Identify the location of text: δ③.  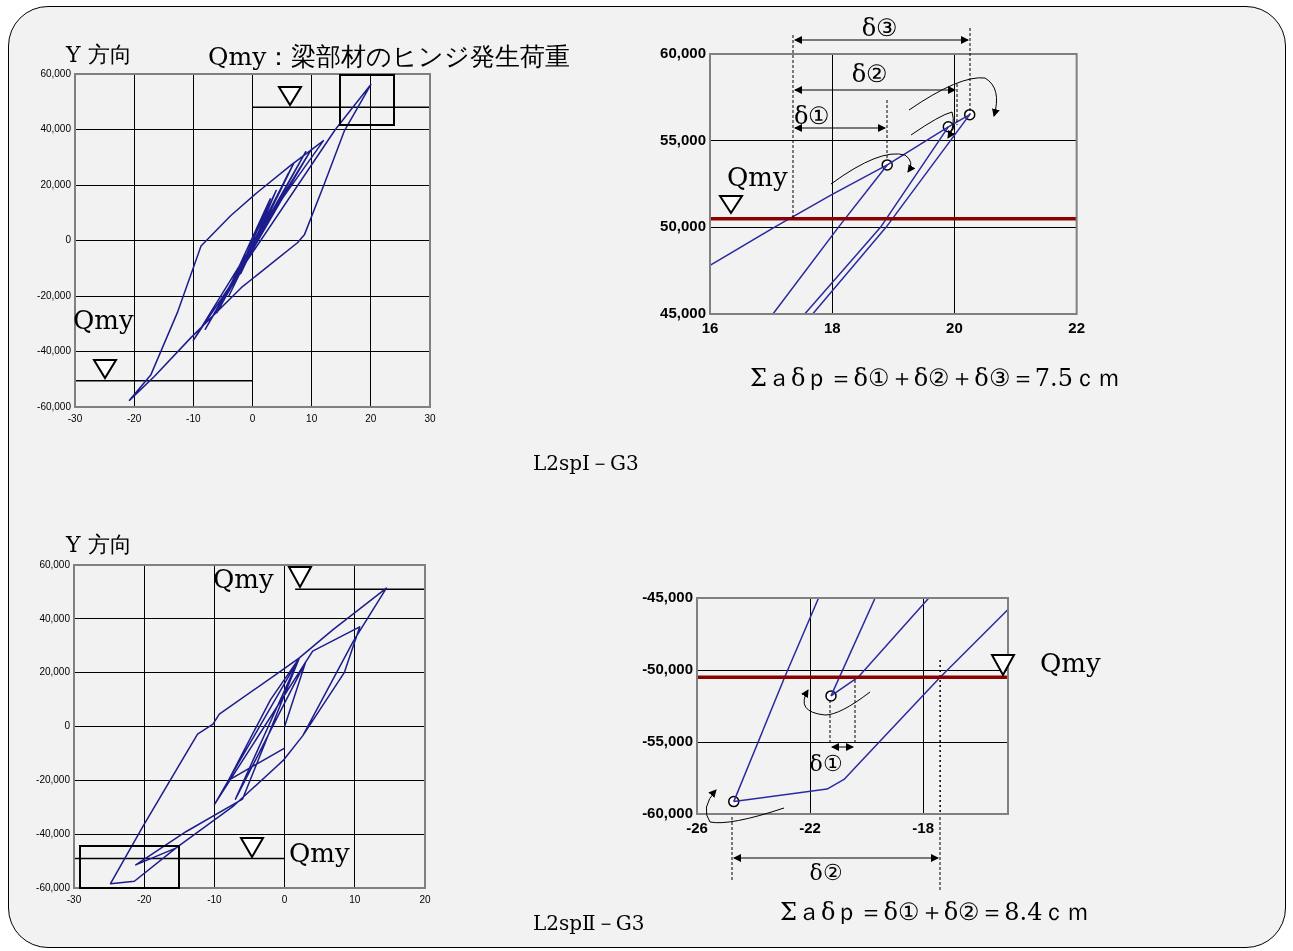
(880, 28).